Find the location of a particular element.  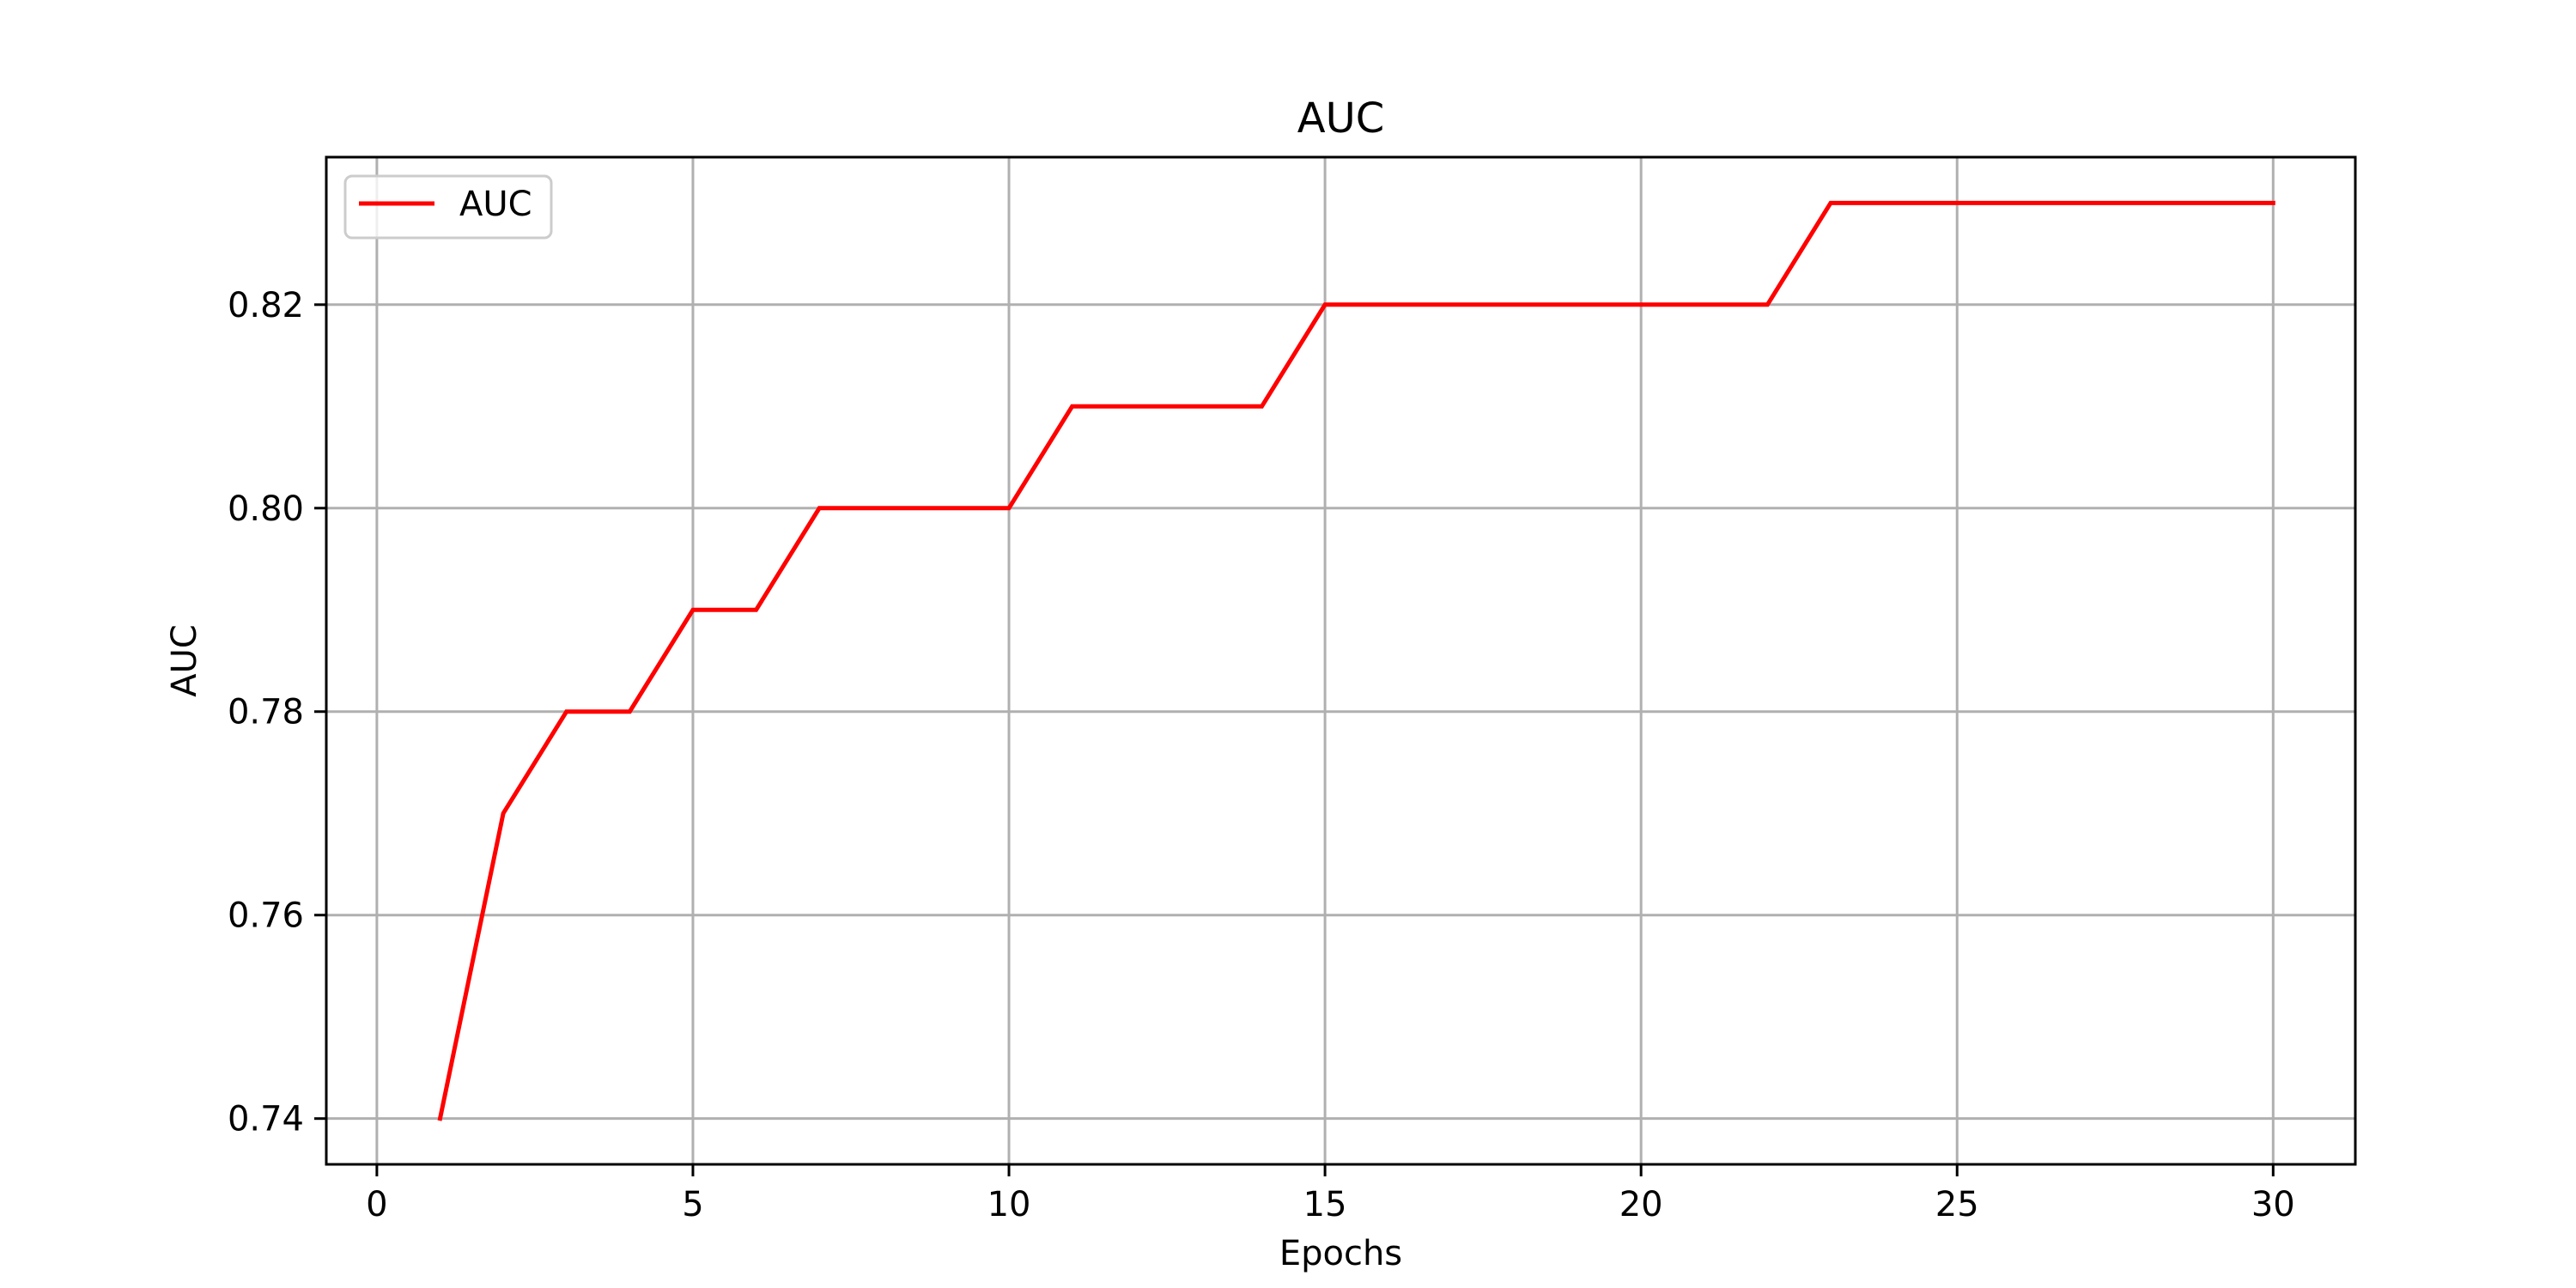

chart-title: AUC is located at coordinates (1341, 118).